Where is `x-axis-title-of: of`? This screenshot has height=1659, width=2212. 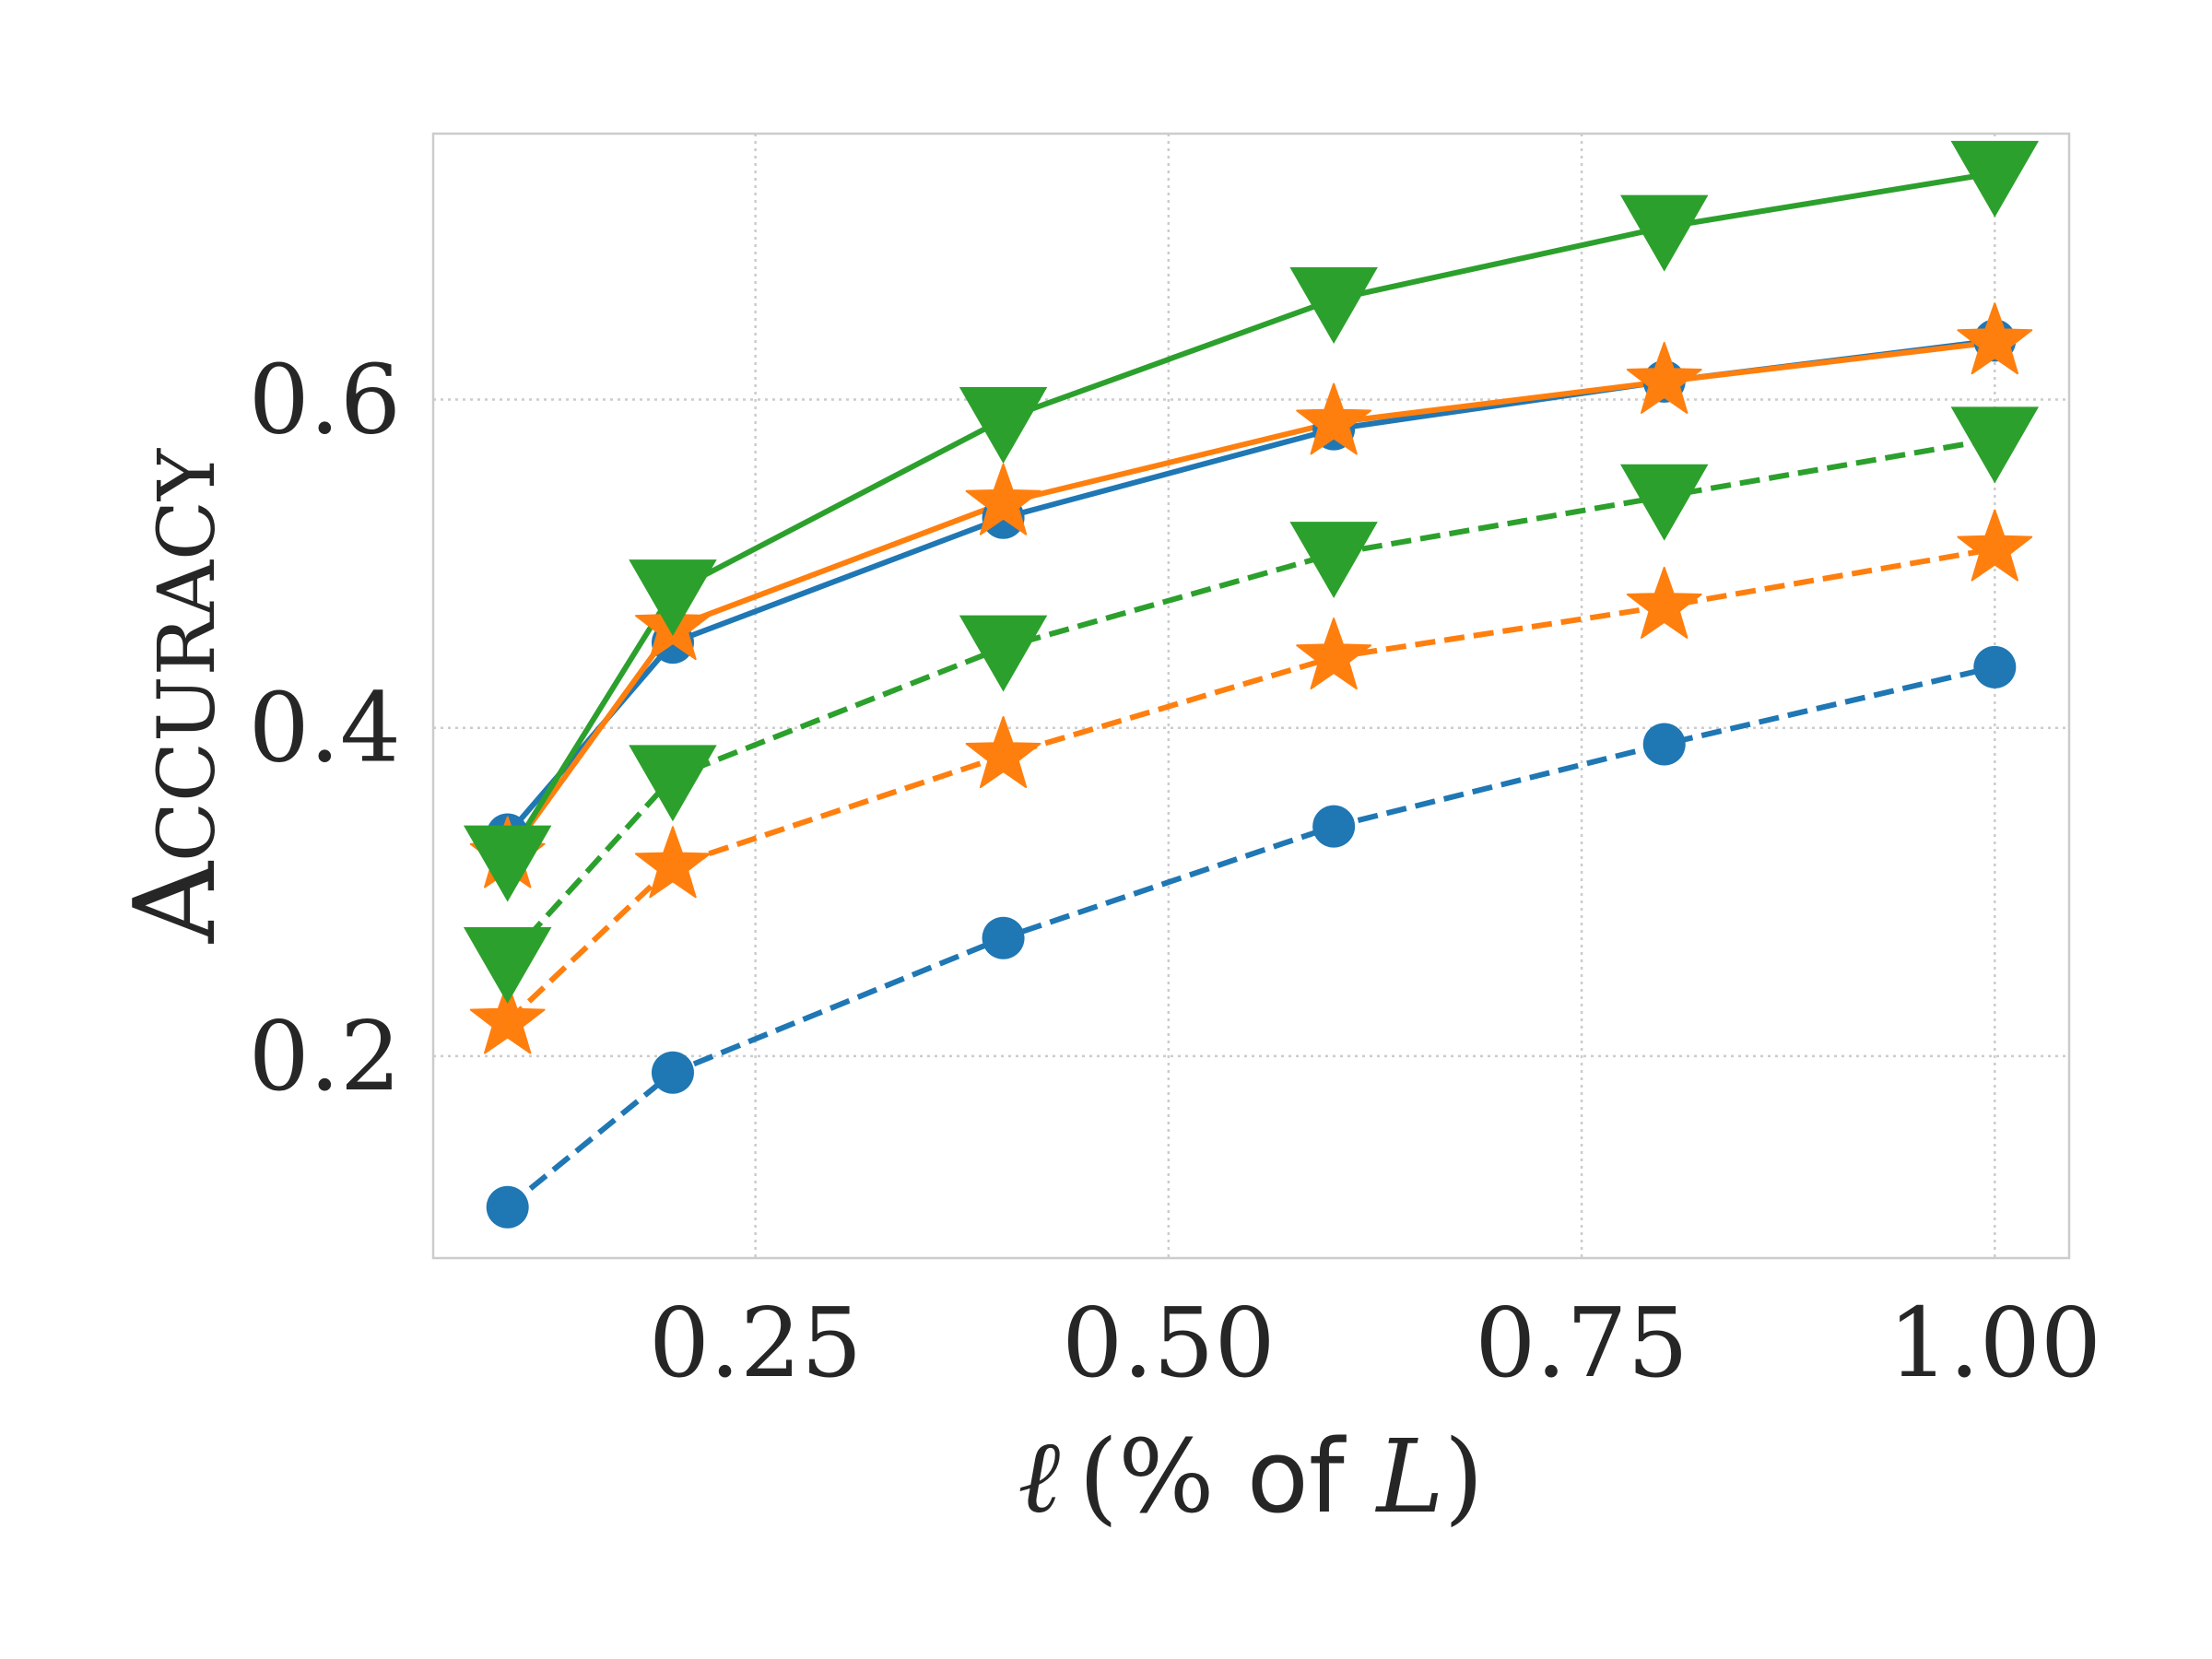
x-axis-title-of: of is located at coordinates (1296, 1476).